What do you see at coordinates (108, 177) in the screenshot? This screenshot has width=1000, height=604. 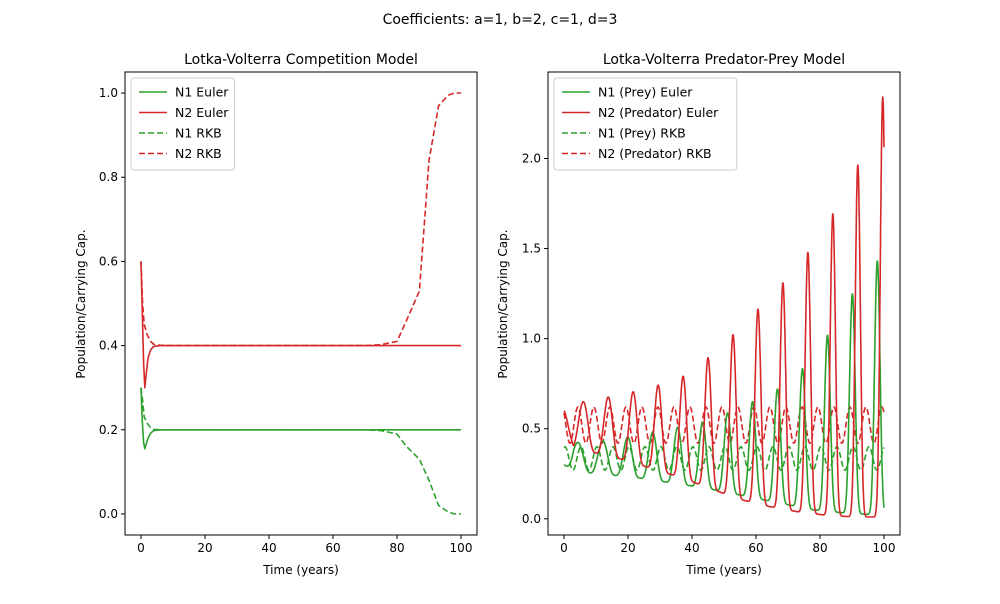 I see `y-tick-label: 0.8` at bounding box center [108, 177].